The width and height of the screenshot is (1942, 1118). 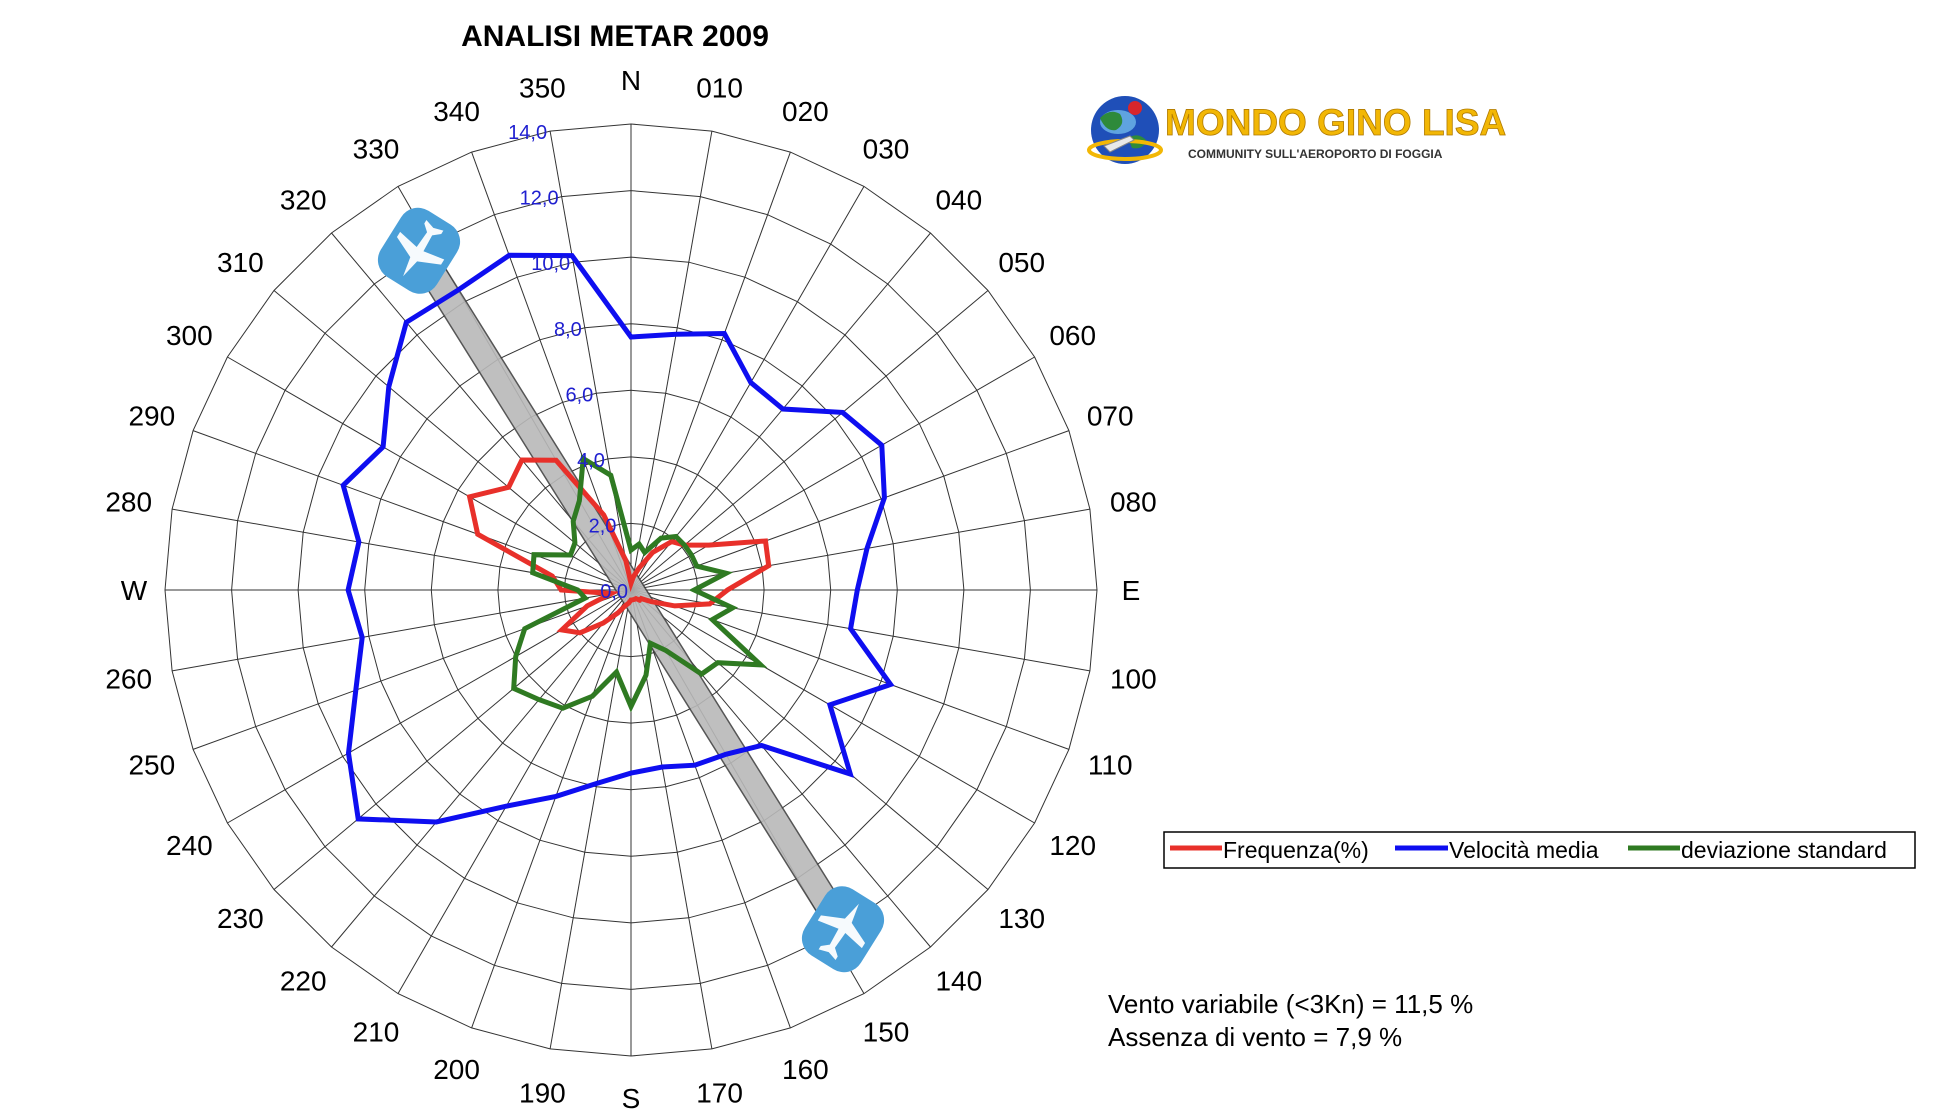 I want to click on direction-label: 110, so click(x=1110, y=764).